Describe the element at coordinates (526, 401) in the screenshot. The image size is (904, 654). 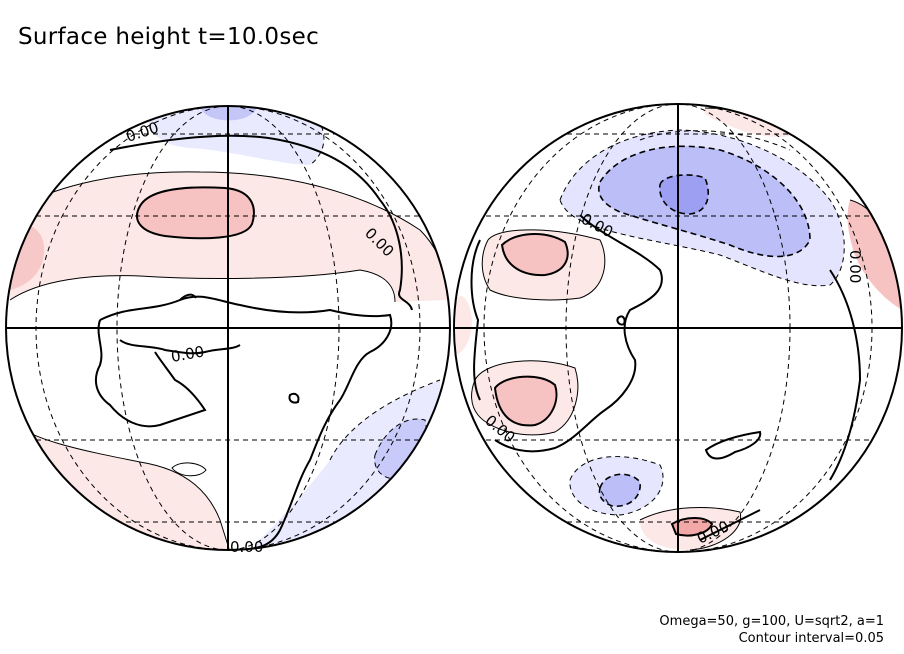
I see `right-positive-west-south-core` at that location.